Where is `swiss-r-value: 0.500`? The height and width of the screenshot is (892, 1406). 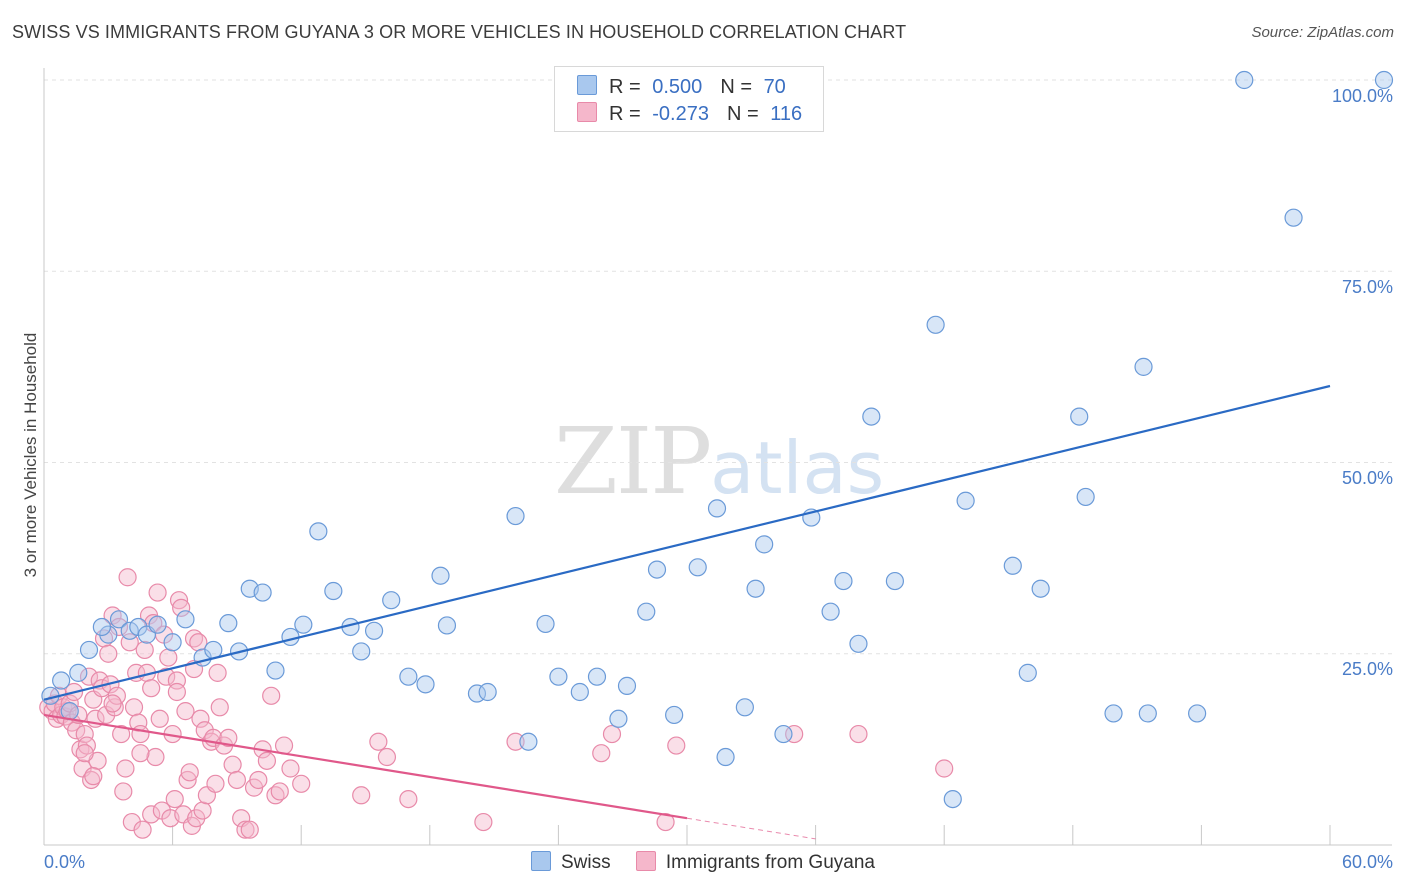 swiss-r-value: 0.500 is located at coordinates (677, 87).